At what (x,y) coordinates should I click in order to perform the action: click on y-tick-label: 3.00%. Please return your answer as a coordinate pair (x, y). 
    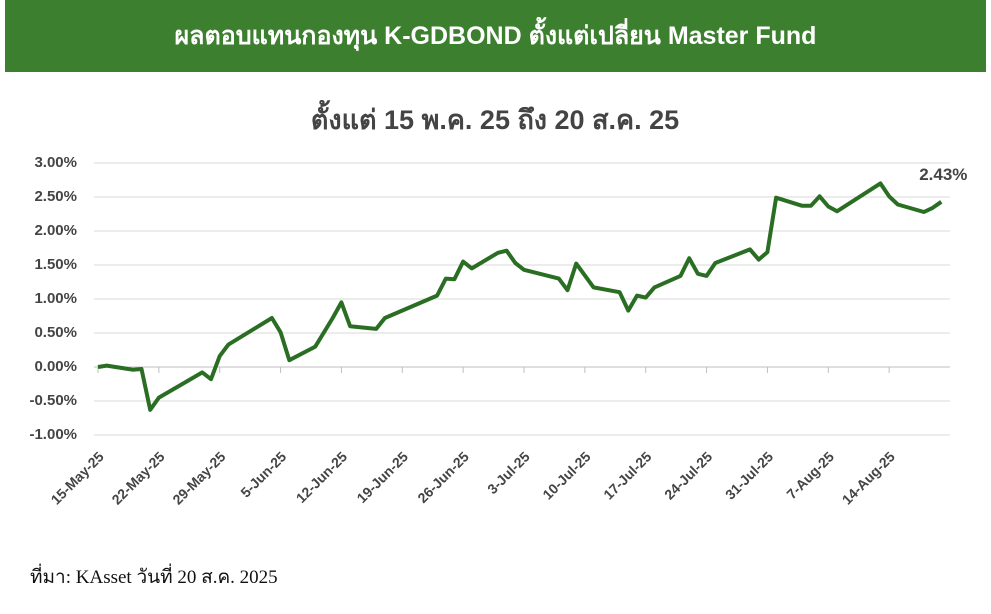
    Looking at the image, I should click on (55, 162).